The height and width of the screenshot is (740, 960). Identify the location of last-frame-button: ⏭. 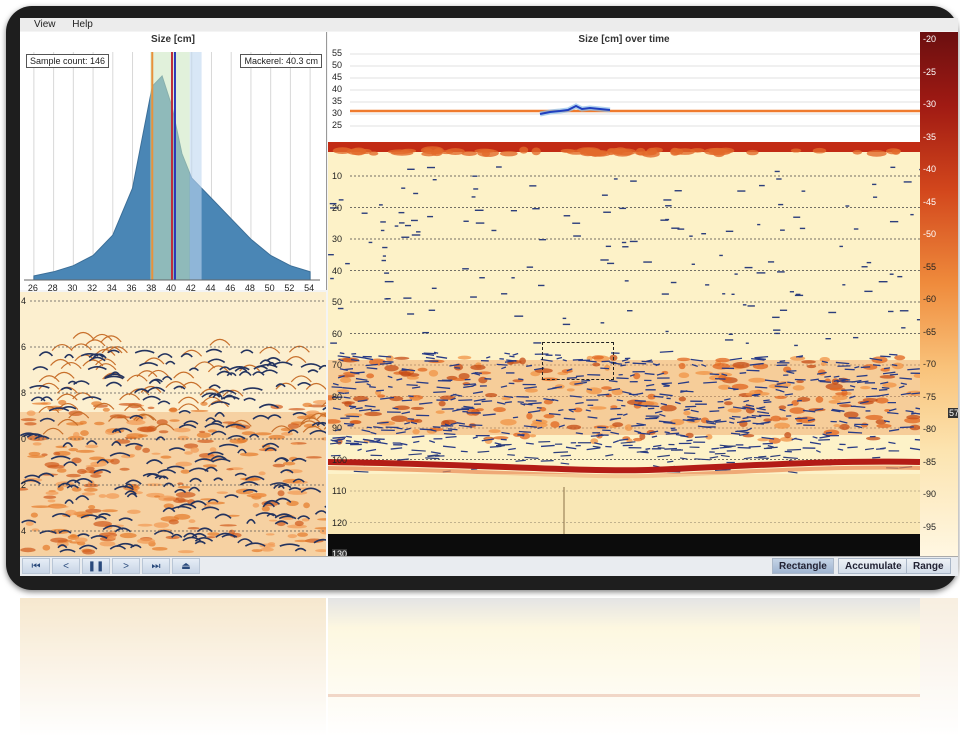
(156, 566).